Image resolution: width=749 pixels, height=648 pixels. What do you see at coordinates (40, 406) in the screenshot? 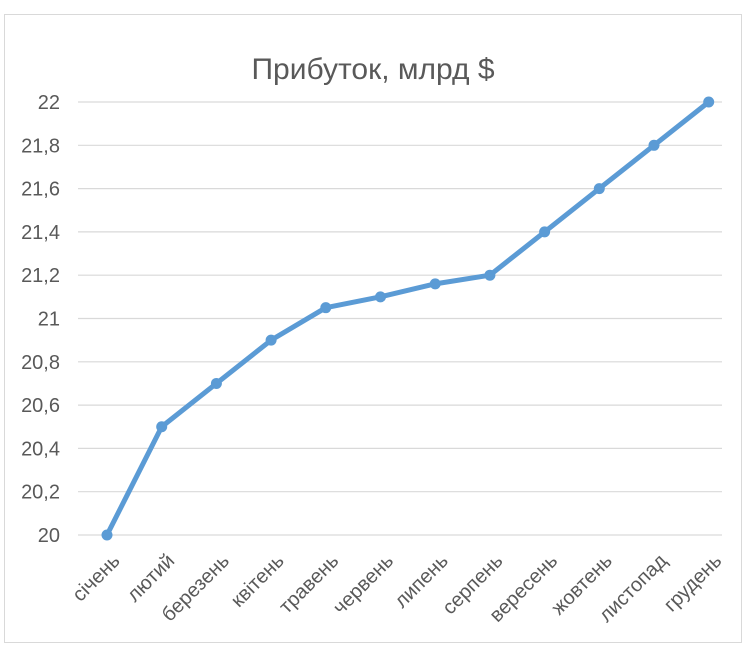
I see `y-tick-label: 20,6` at bounding box center [40, 406].